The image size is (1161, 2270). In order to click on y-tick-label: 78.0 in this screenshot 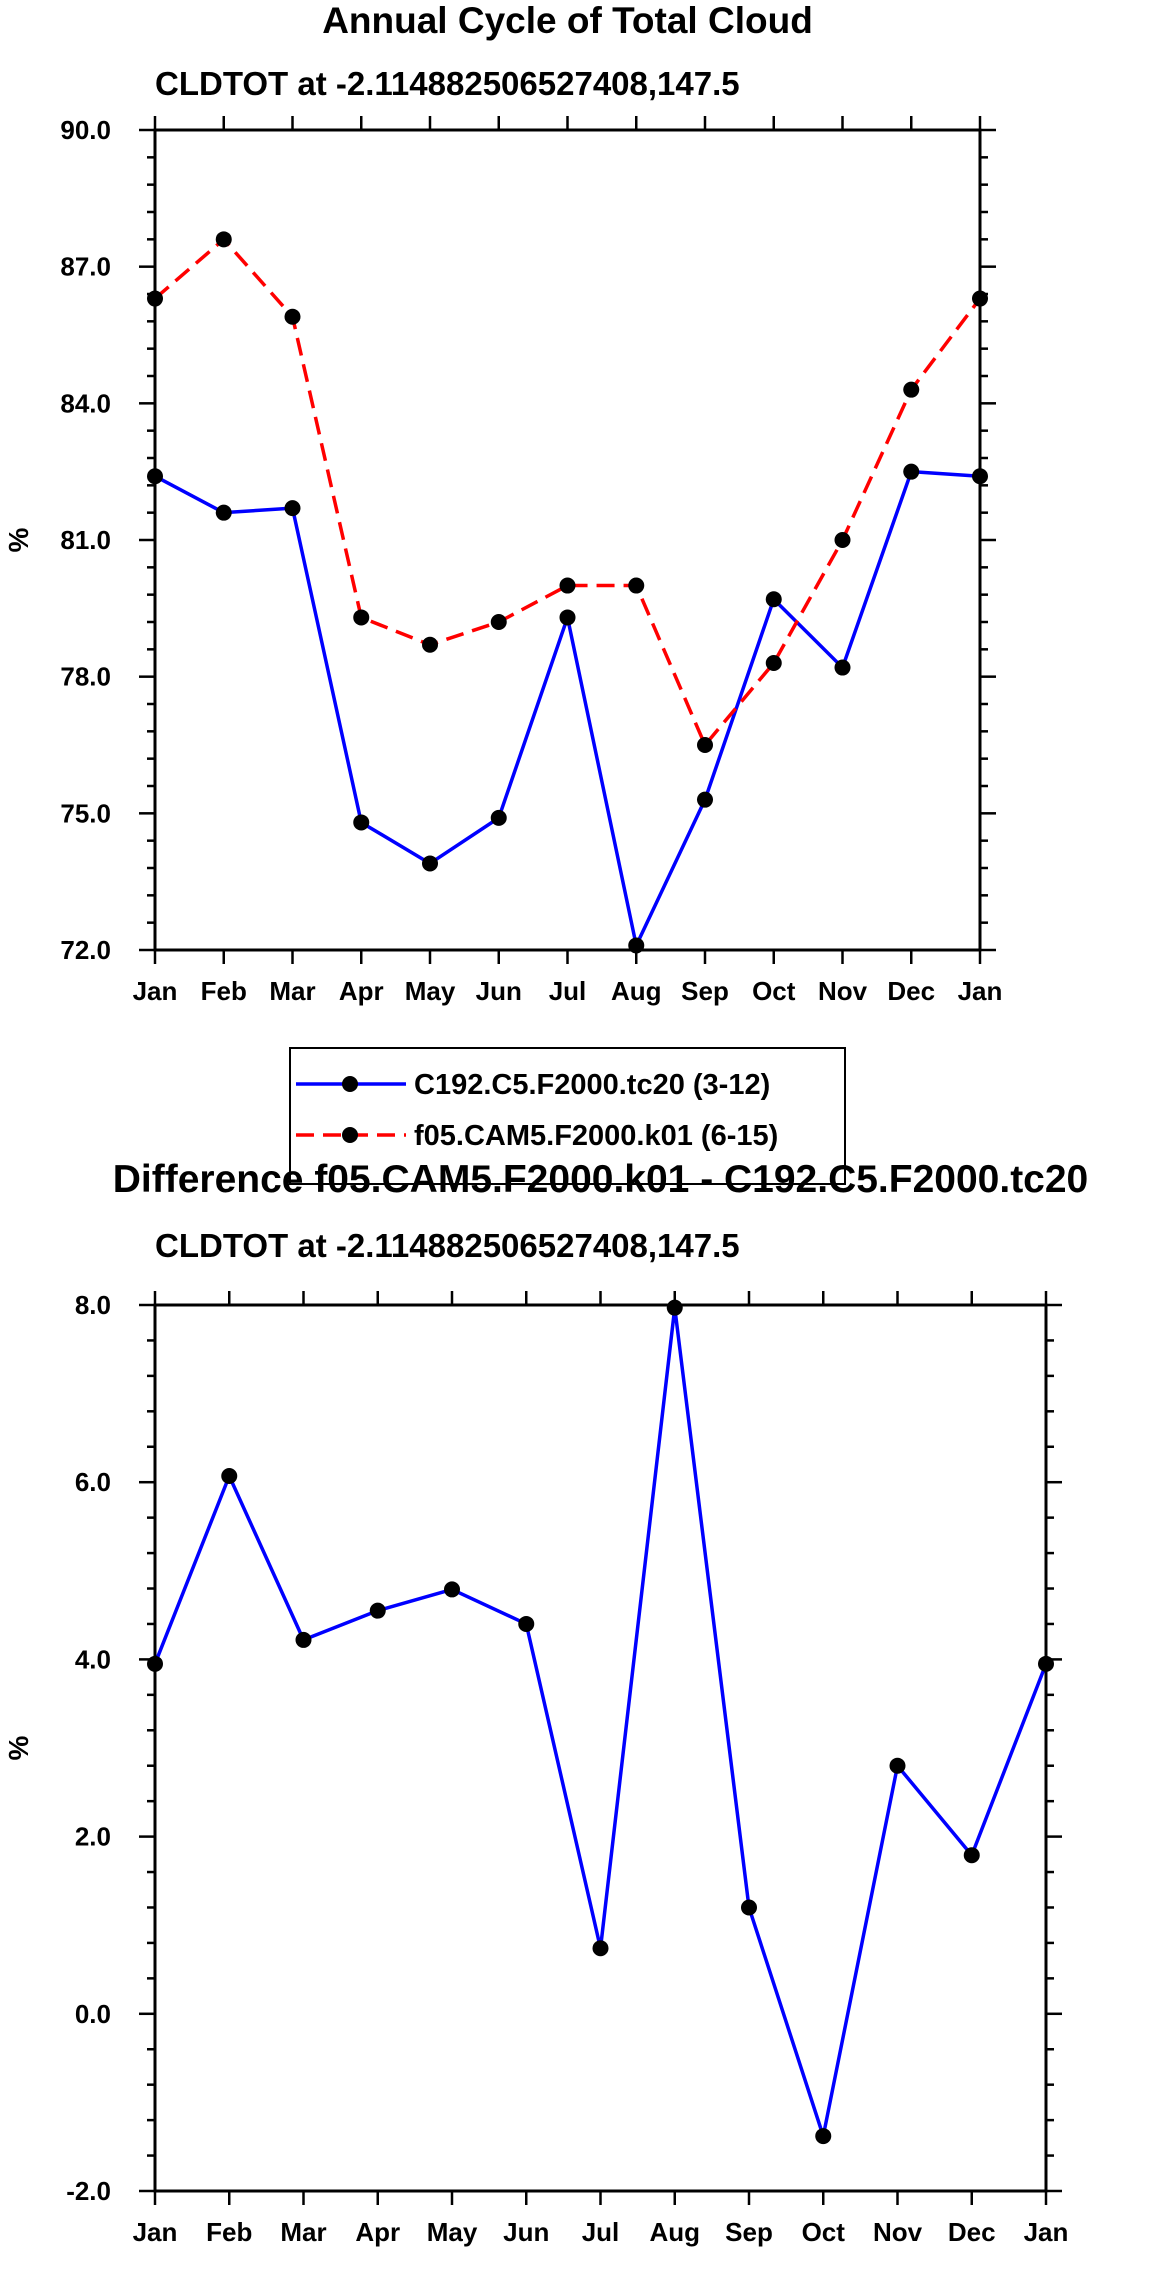, I will do `click(85, 677)`.